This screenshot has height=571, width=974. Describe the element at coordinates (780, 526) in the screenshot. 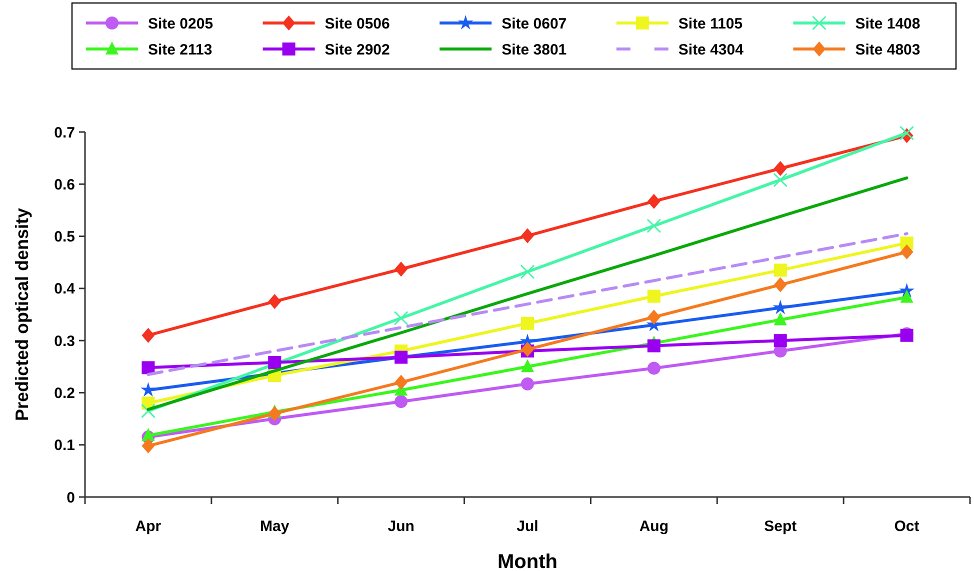

I see `x-tick-label: Sept` at that location.